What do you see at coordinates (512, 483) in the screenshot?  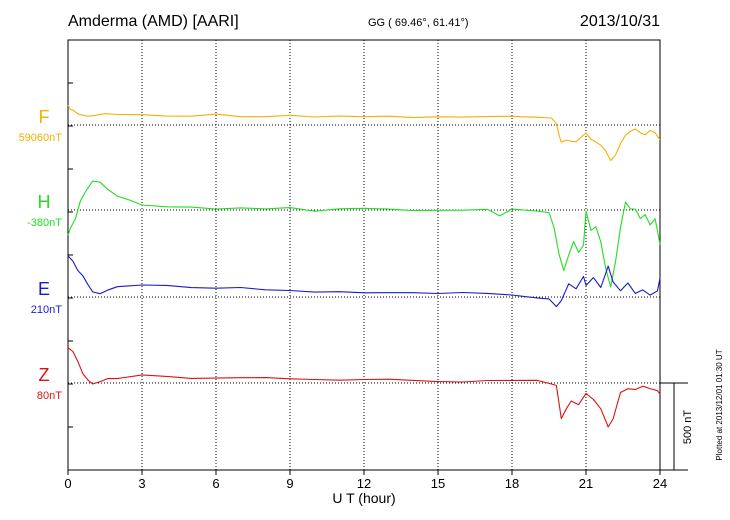 I see `x-tick-label: 18` at bounding box center [512, 483].